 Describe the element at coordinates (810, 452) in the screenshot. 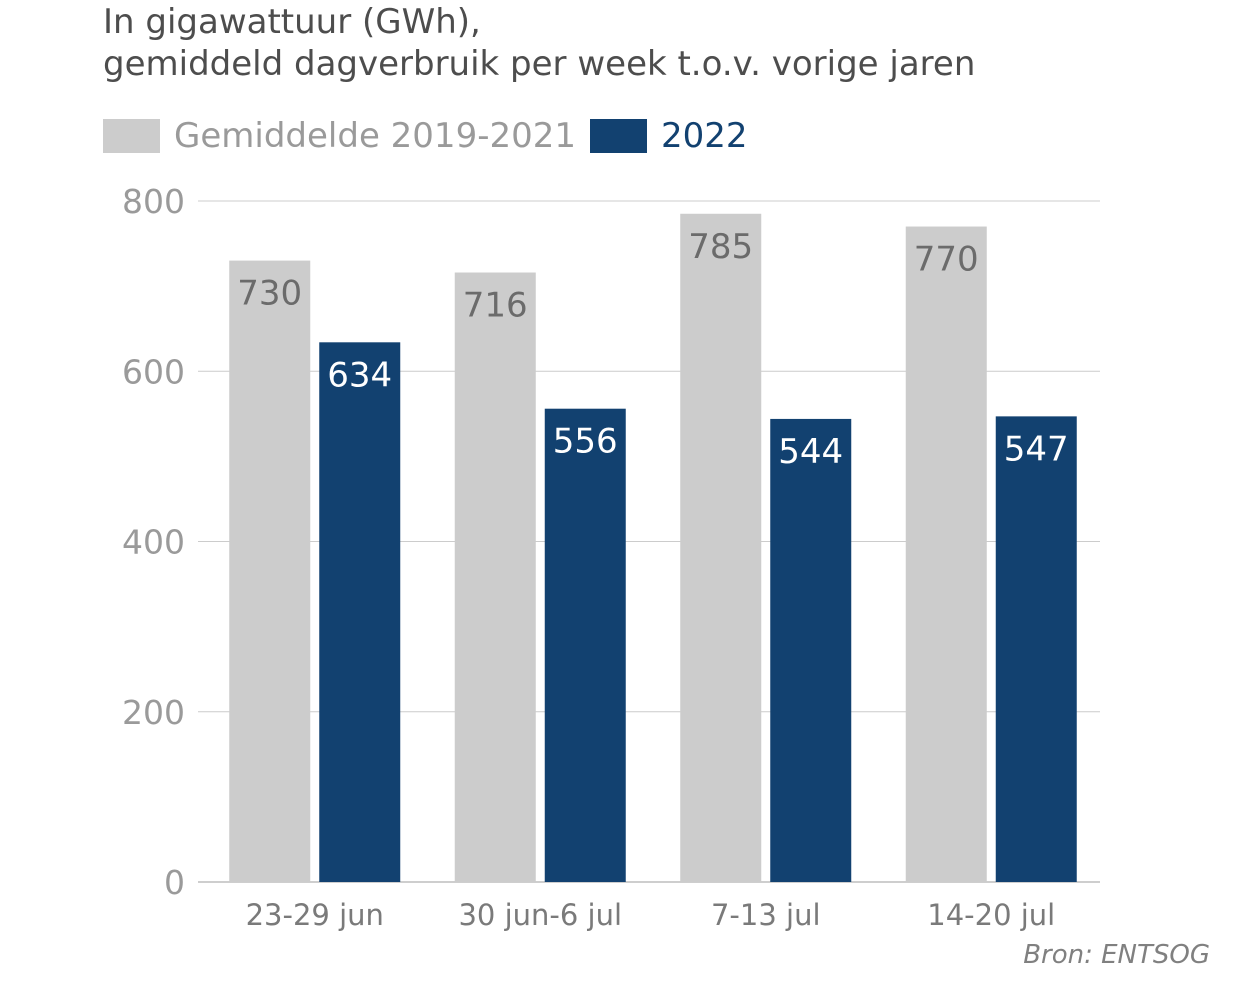

I see `data-label: 544` at that location.